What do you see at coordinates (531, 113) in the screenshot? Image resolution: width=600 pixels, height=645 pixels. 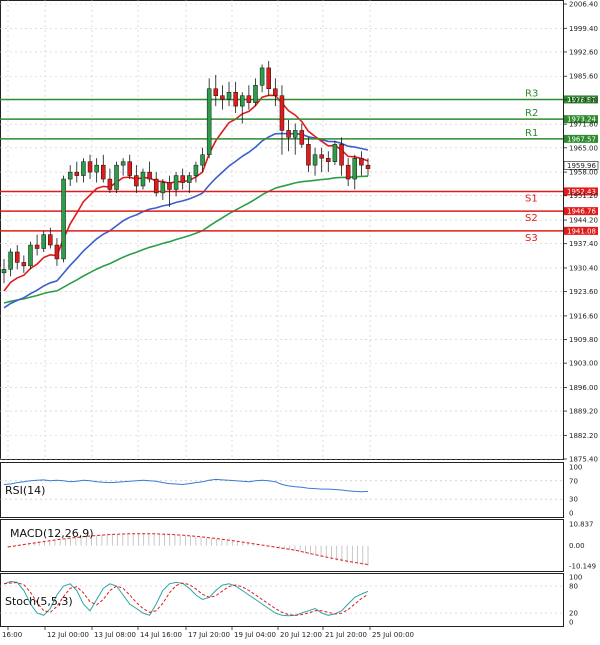 I see `level-name-r2: R2` at bounding box center [531, 113].